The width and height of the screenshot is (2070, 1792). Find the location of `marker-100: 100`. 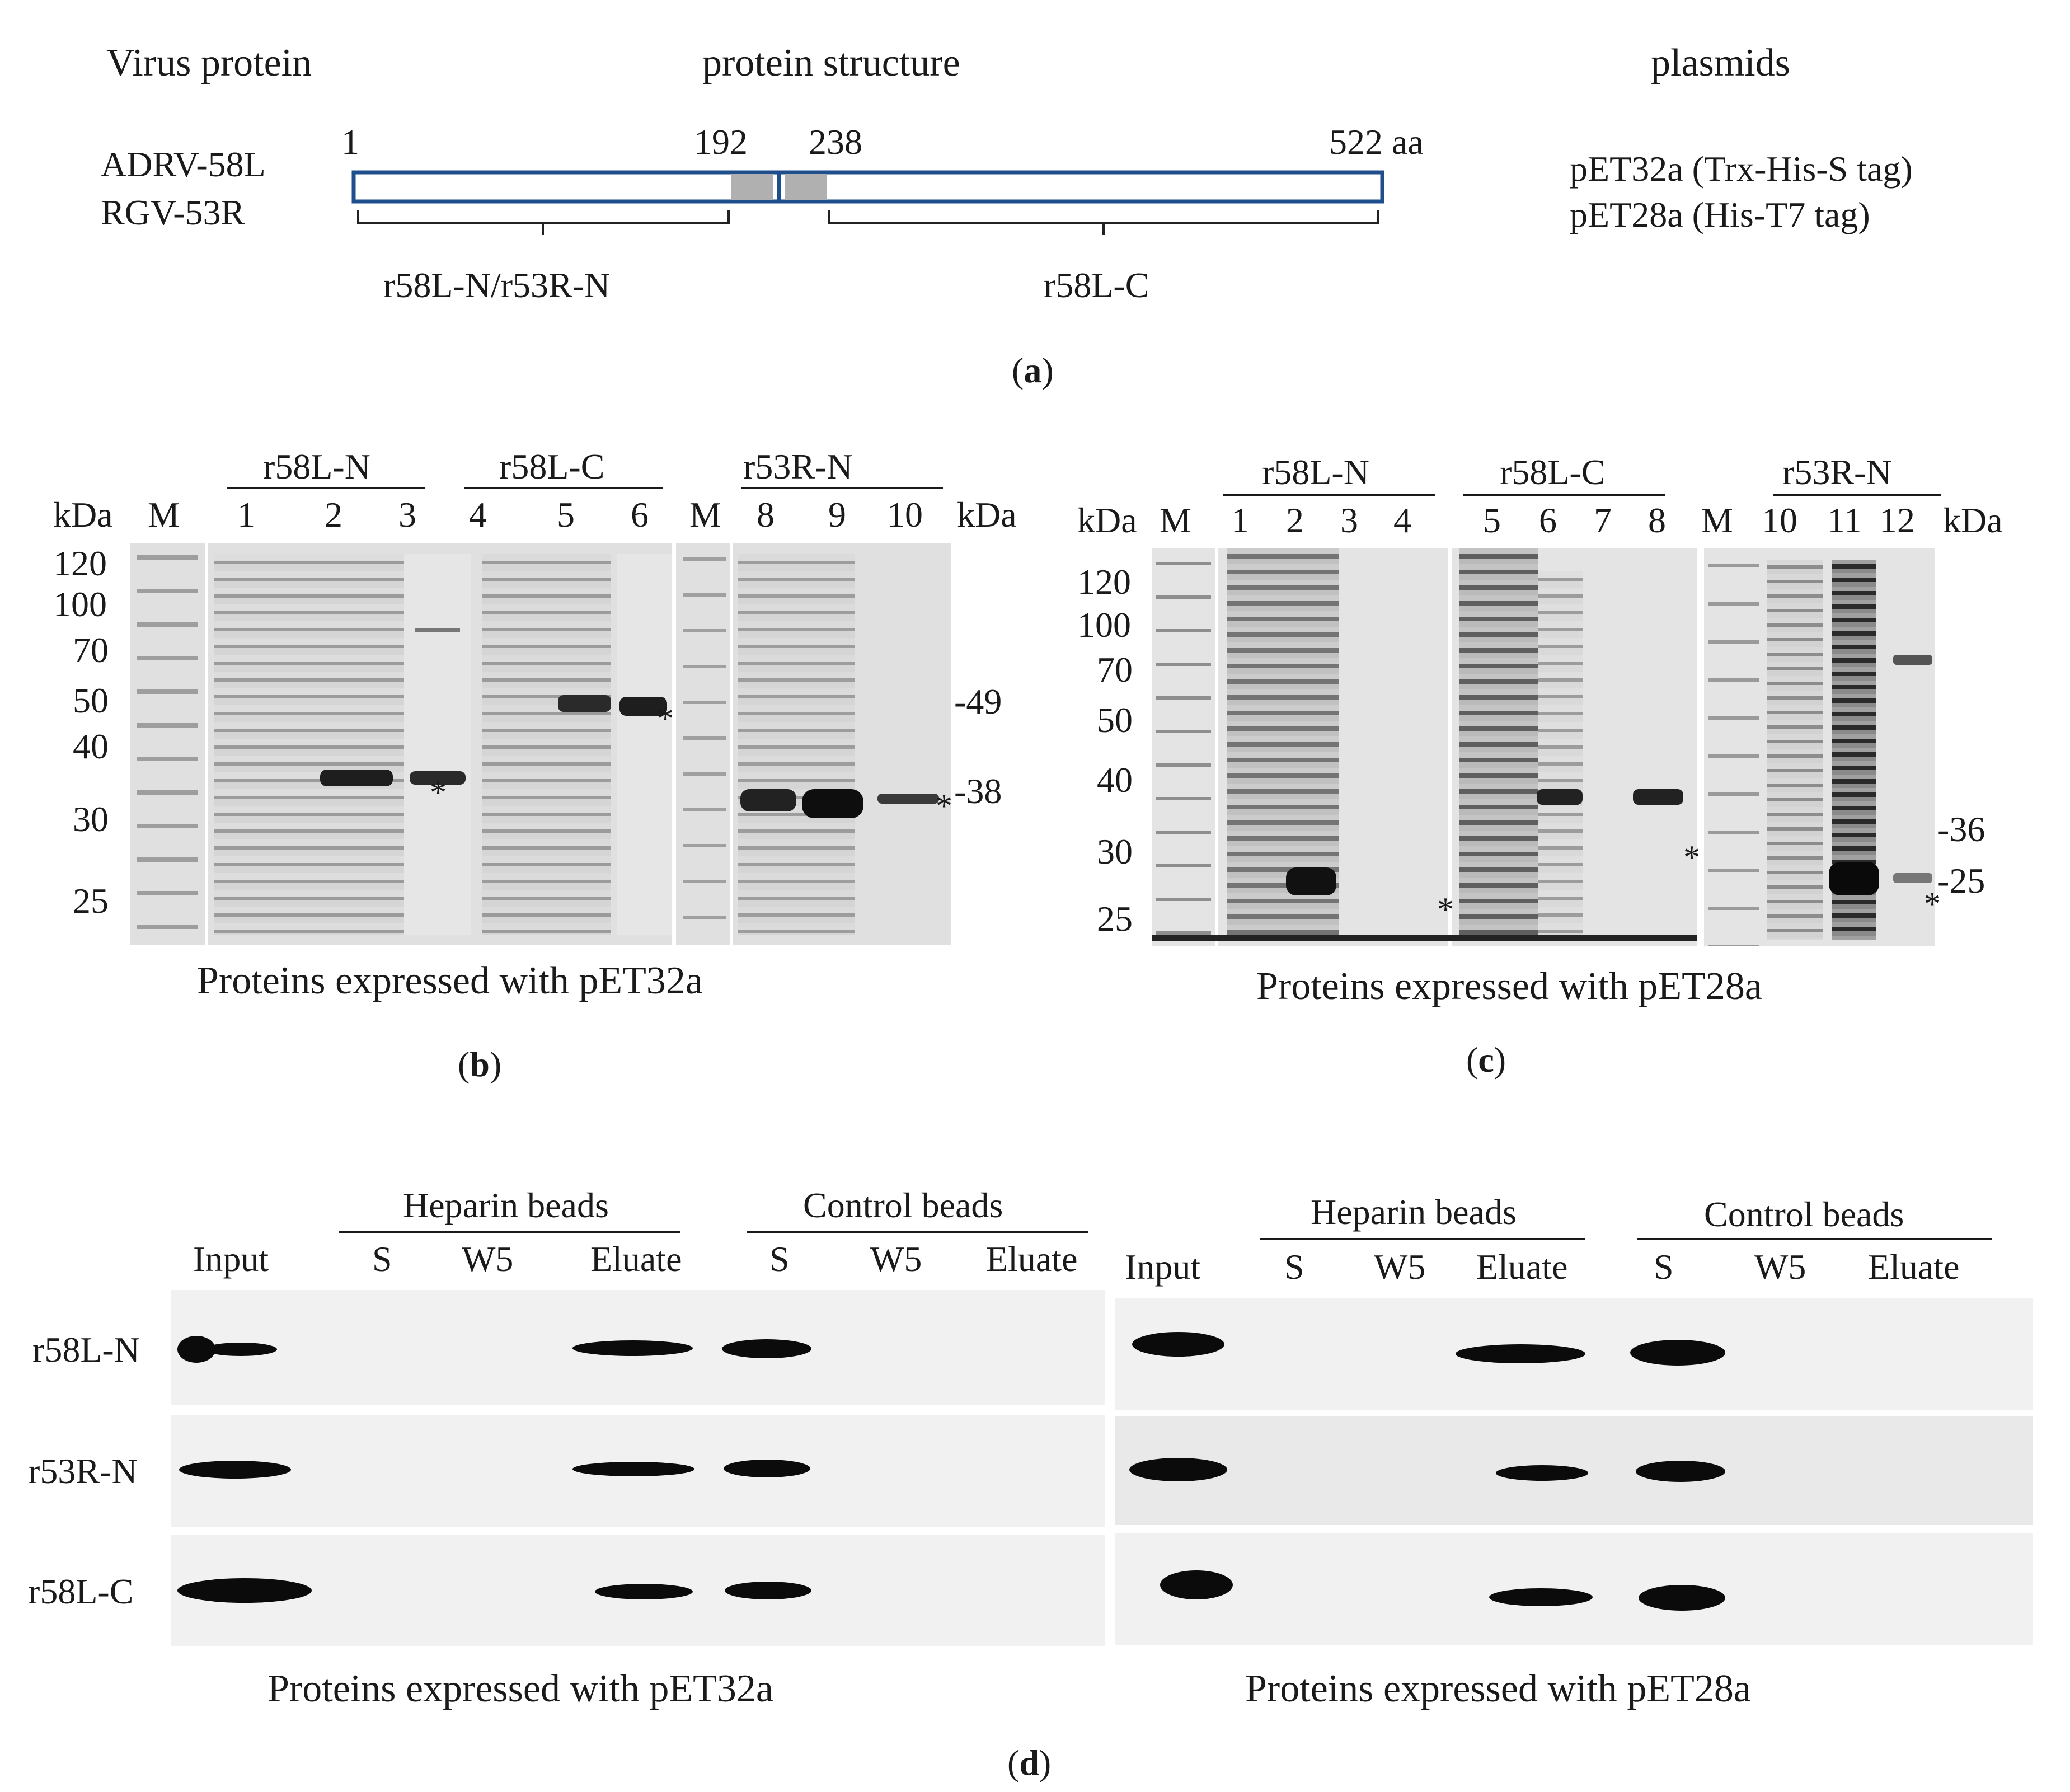

marker-100: 100 is located at coordinates (80, 604).